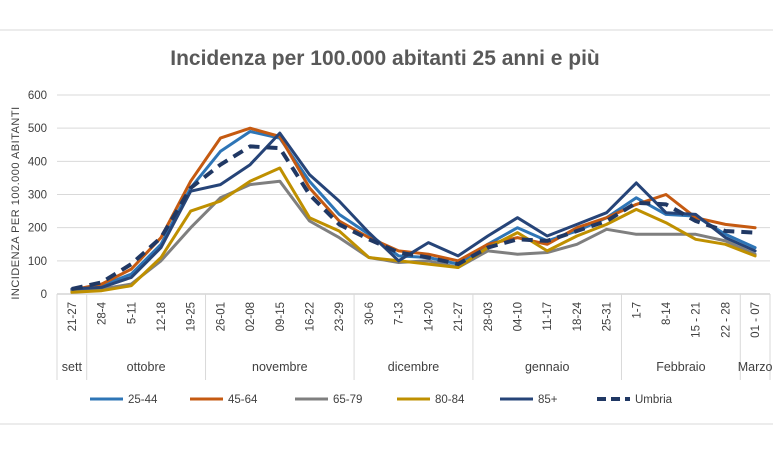 This screenshot has width=773, height=453. I want to click on month-label: Febbraio, so click(680, 367).